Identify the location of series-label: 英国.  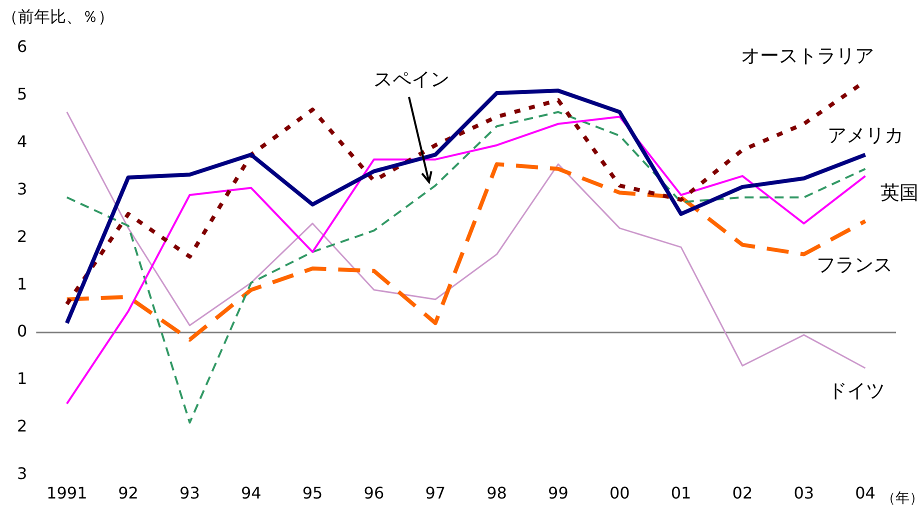
(899, 193).